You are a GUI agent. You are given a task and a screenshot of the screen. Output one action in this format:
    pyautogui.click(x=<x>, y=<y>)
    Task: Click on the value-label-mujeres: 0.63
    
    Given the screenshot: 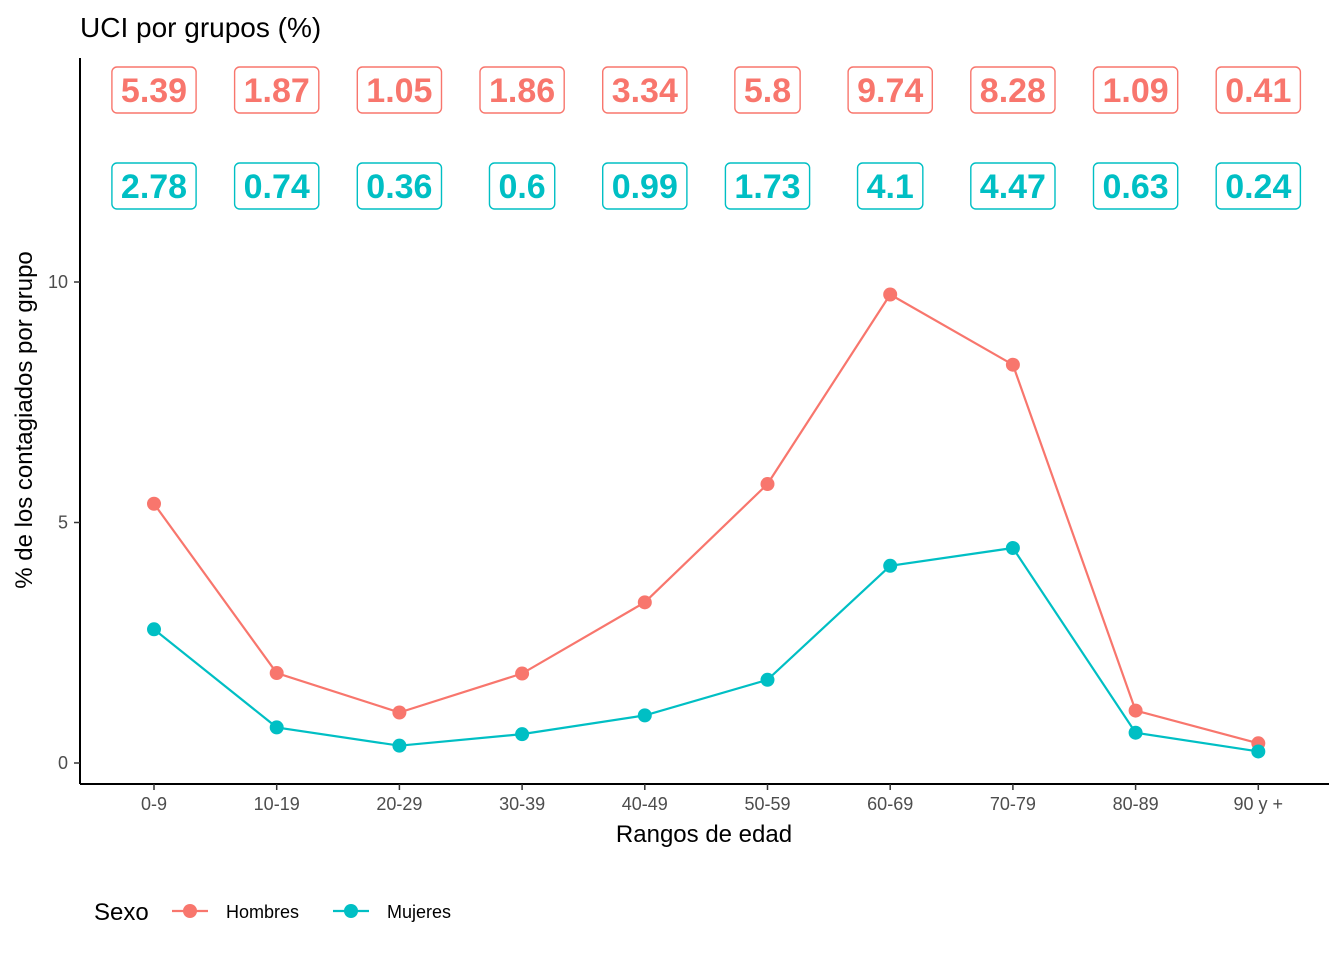 What is the action you would take?
    pyautogui.click(x=1135, y=186)
    